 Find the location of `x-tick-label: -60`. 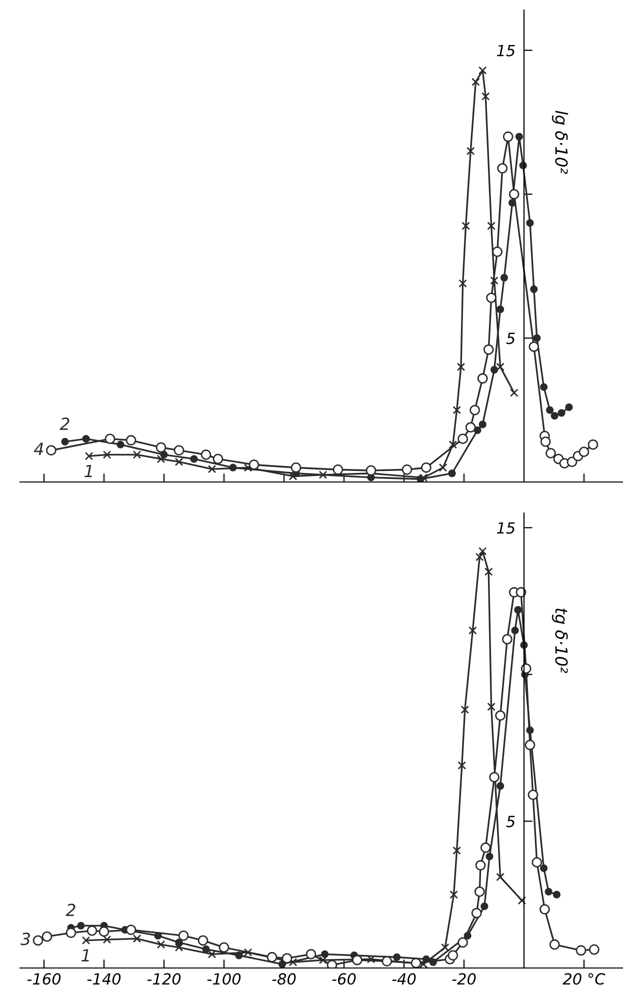

x-tick-label: -60 is located at coordinates (344, 979).